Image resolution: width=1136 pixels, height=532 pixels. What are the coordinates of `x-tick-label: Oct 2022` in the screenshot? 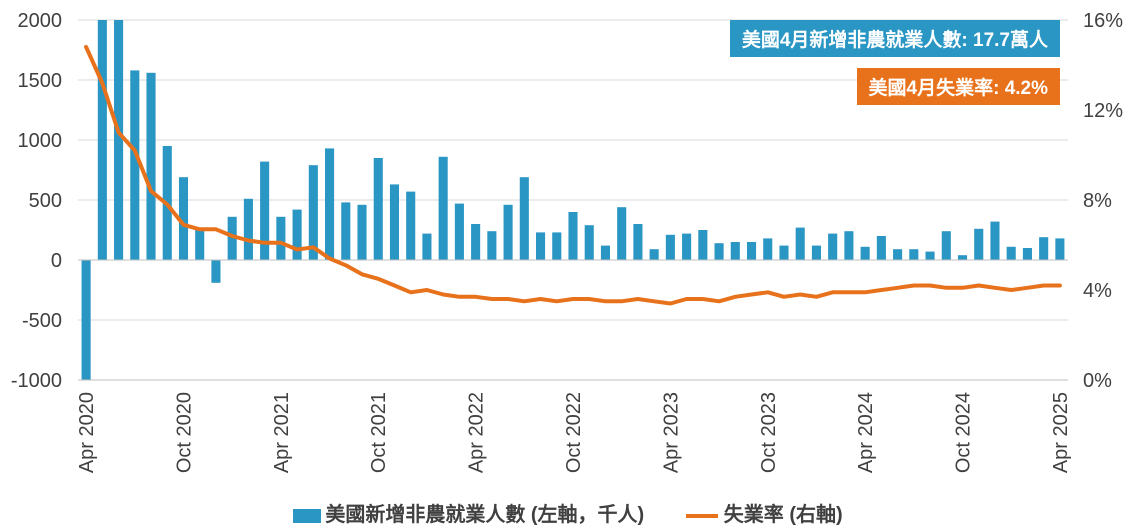 It's located at (574, 432).